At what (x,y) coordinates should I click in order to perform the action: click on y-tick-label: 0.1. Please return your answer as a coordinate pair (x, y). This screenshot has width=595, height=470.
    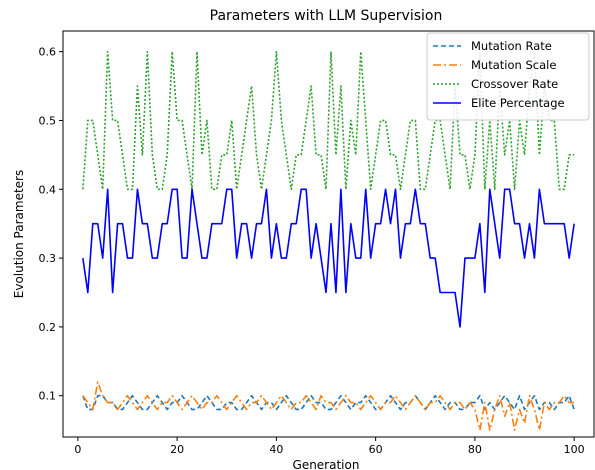
    Looking at the image, I should click on (48, 396).